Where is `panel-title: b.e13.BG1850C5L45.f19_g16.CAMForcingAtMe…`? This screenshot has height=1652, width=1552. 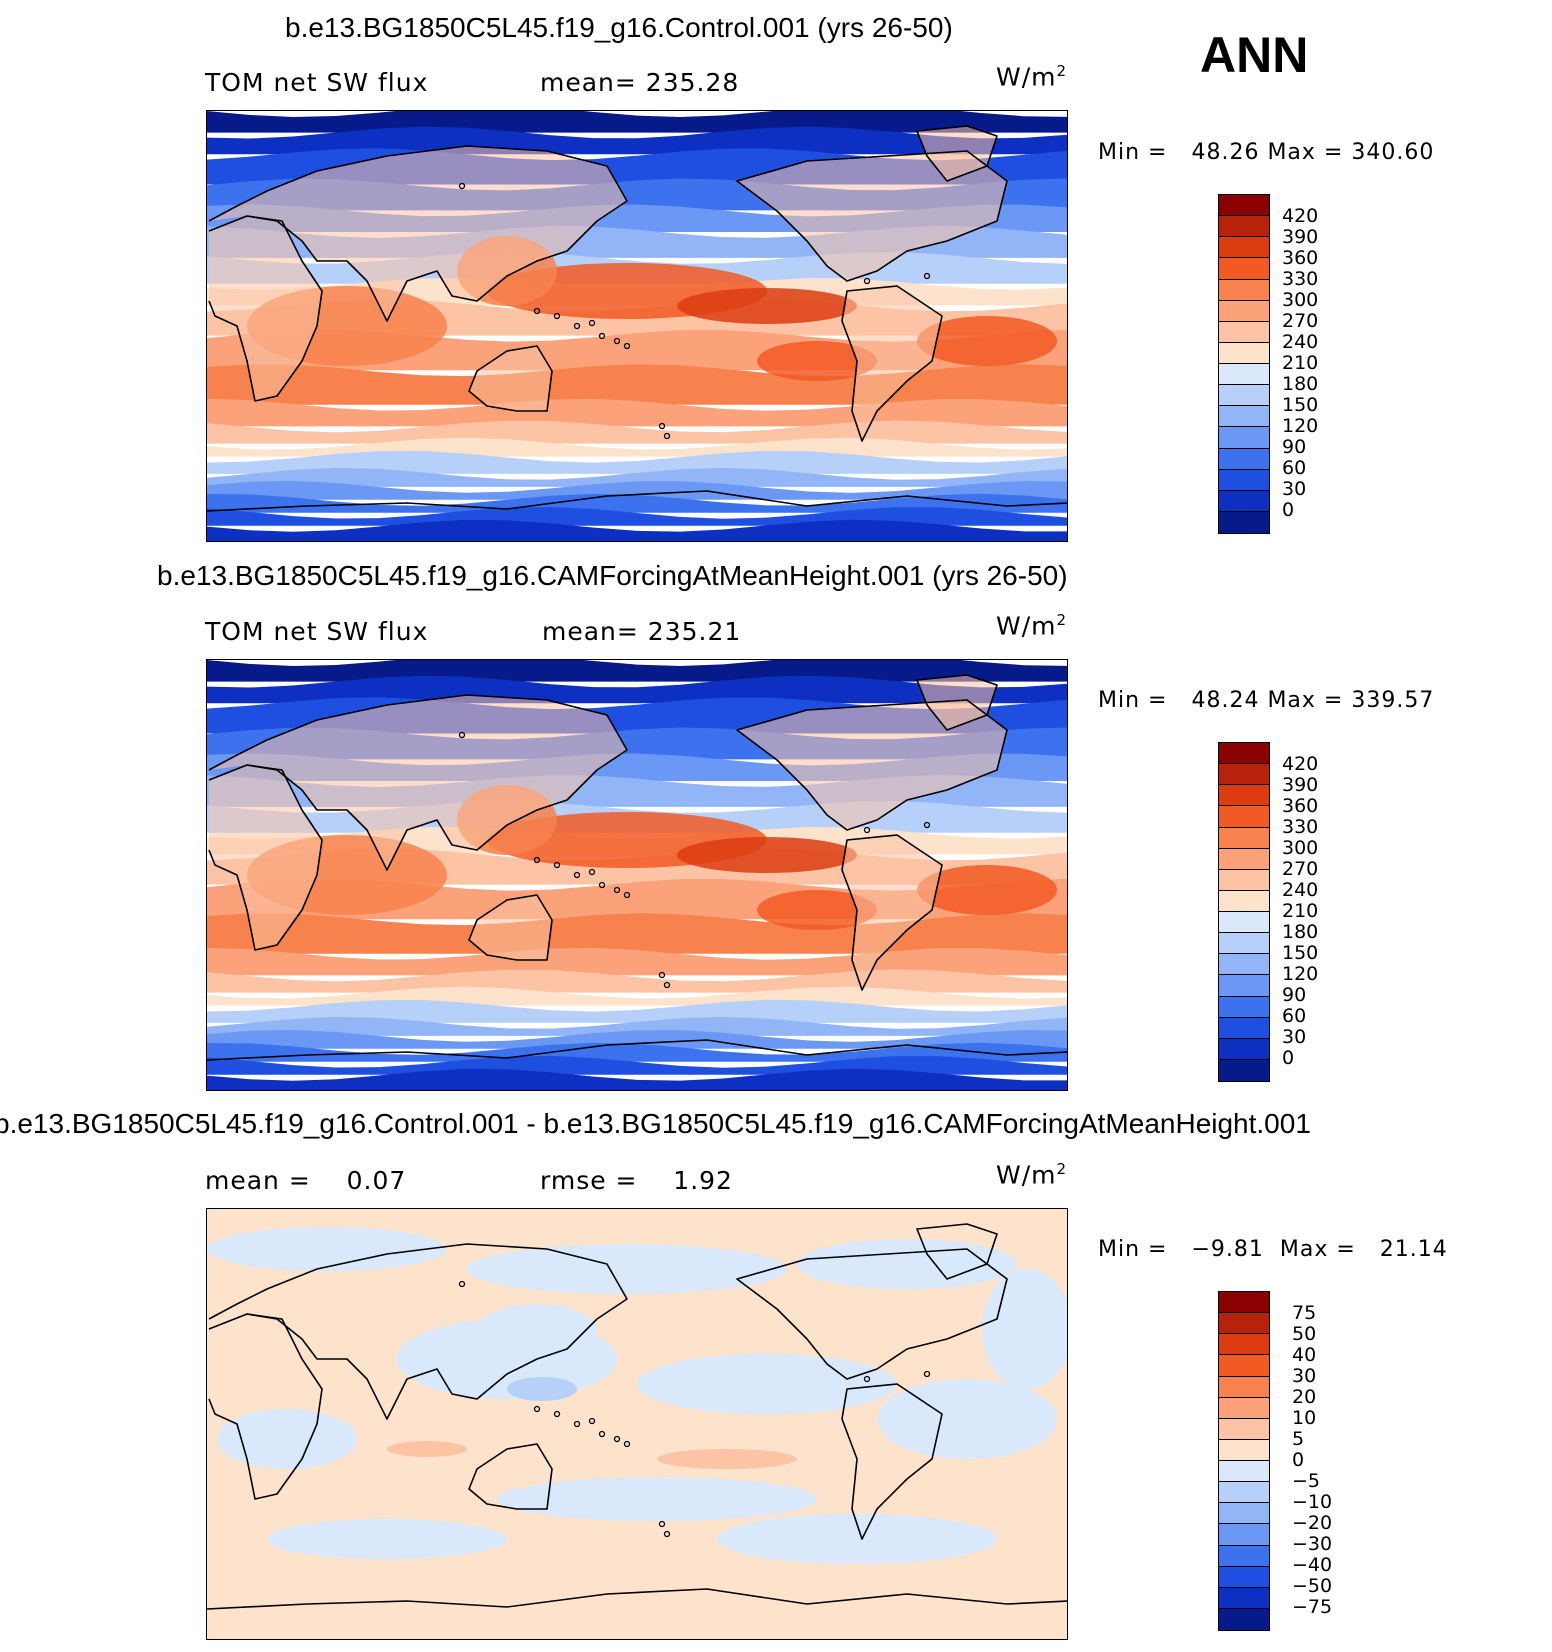 panel-title: b.e13.BG1850C5L45.f19_g16.CAMForcingAtMe… is located at coordinates (612, 575).